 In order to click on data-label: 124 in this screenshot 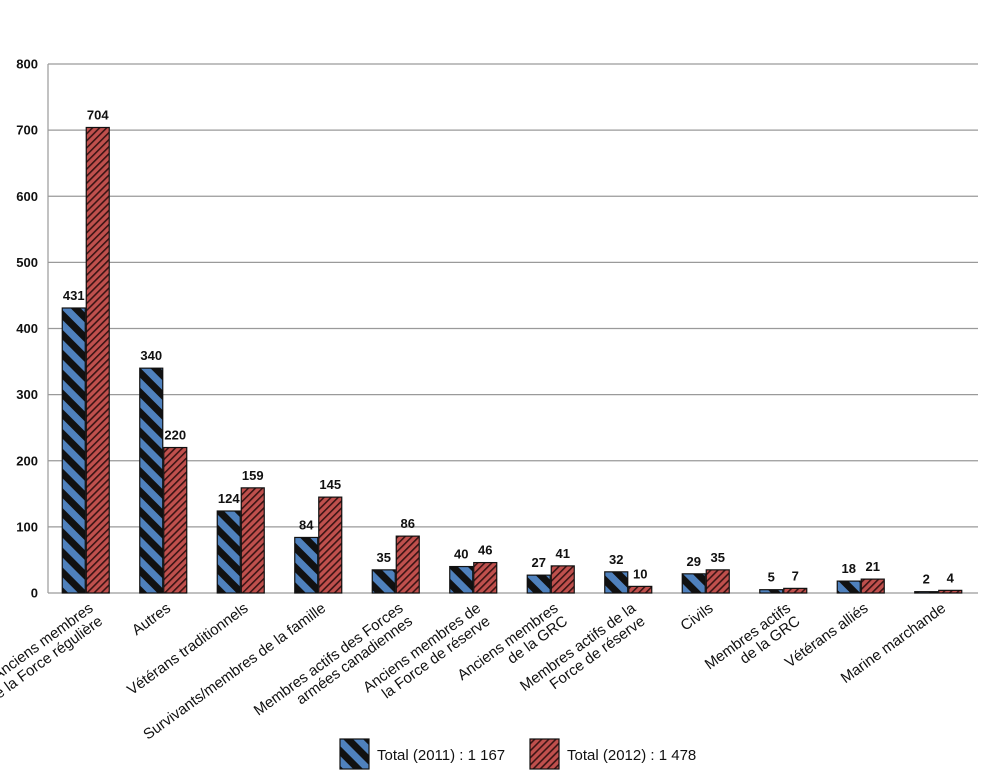, I will do `click(229, 498)`.